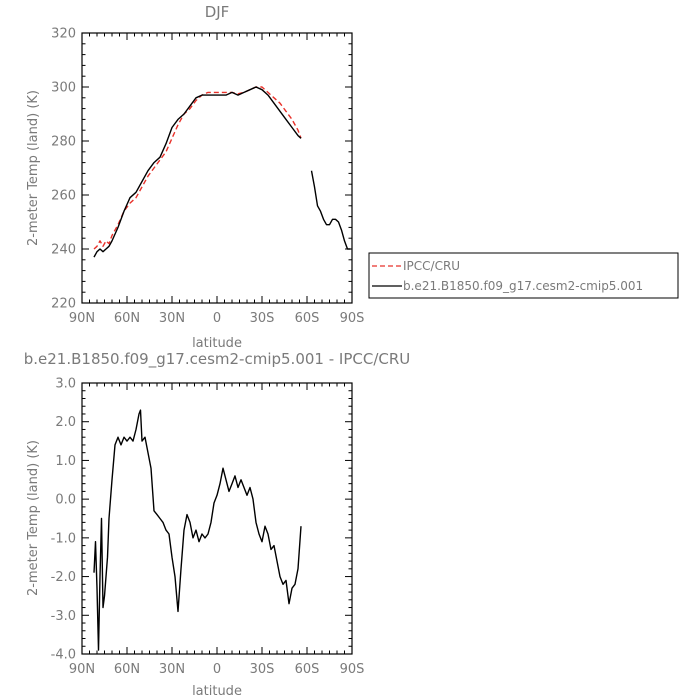 This screenshot has height=700, width=700. I want to click on legend-box, so click(523, 275).